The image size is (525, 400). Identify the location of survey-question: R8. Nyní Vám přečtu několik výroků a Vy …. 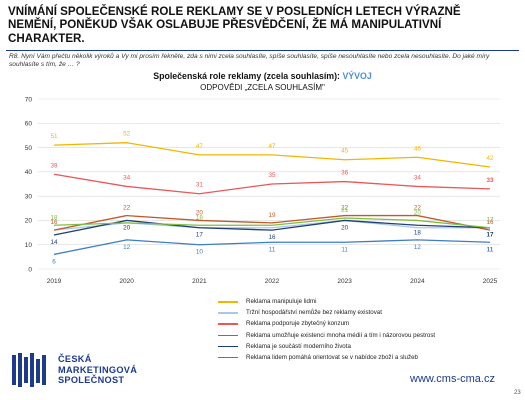
(249, 61).